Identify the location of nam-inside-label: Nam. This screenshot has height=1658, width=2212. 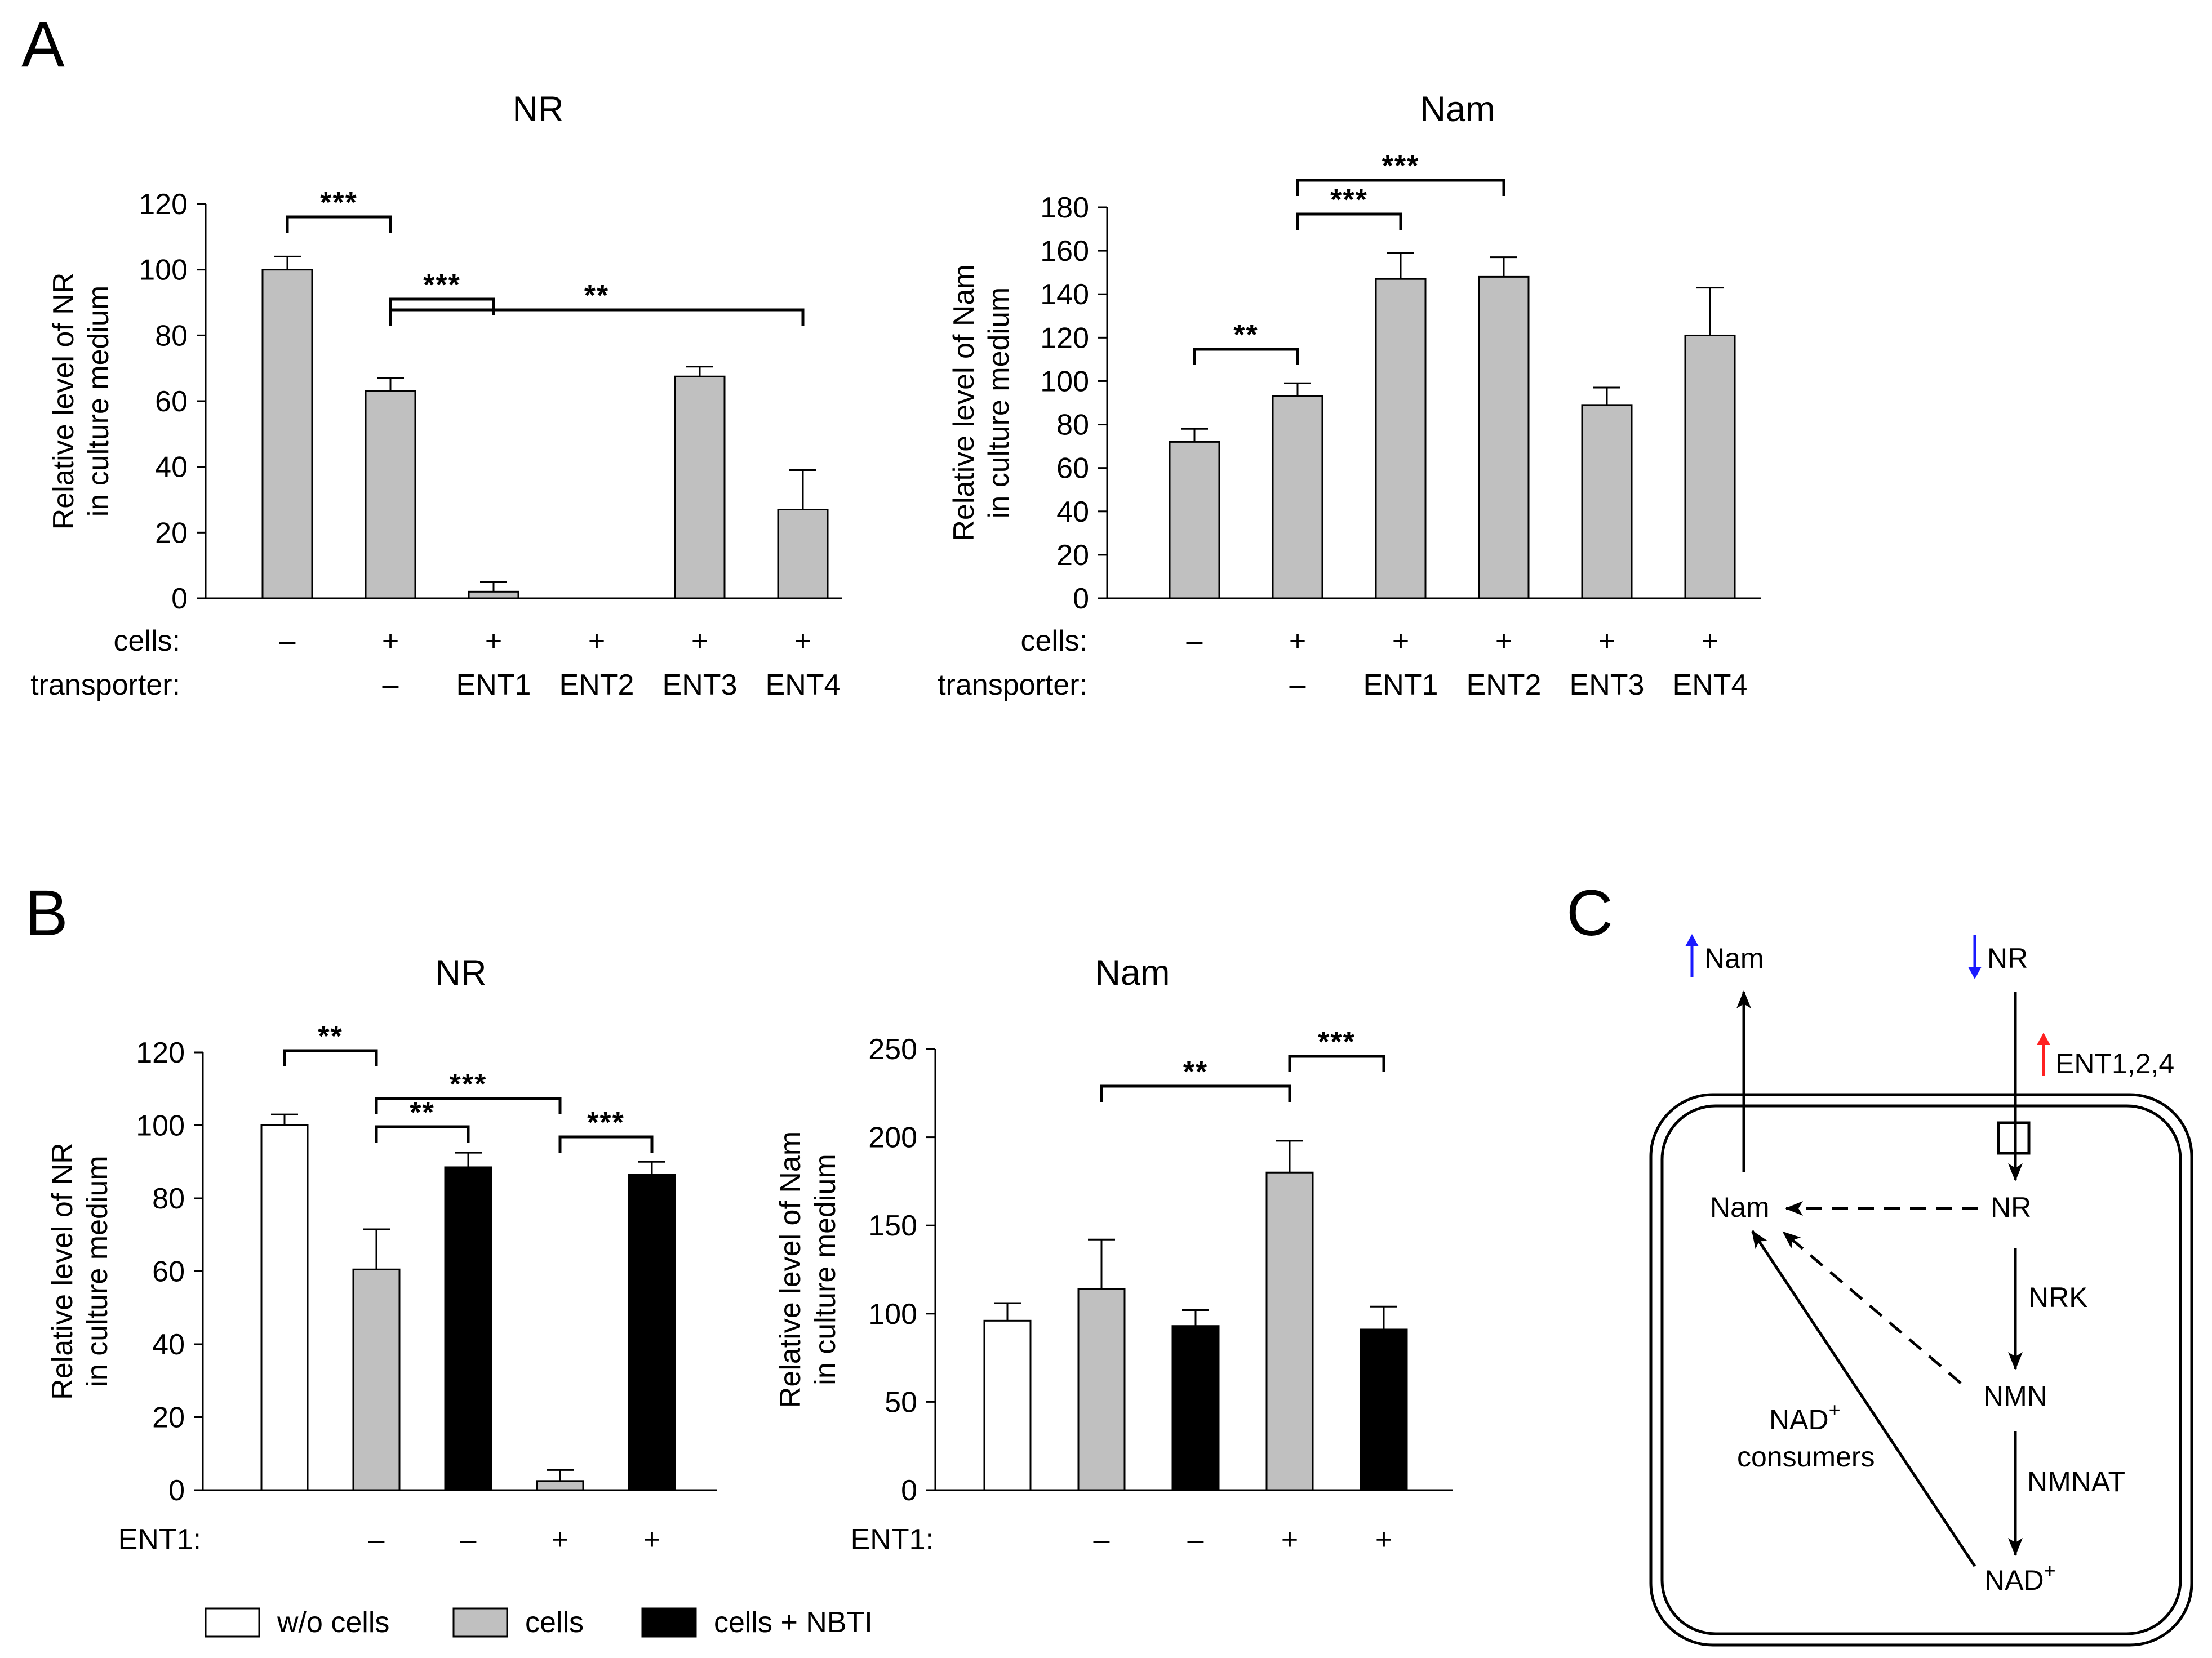
(1740, 1207).